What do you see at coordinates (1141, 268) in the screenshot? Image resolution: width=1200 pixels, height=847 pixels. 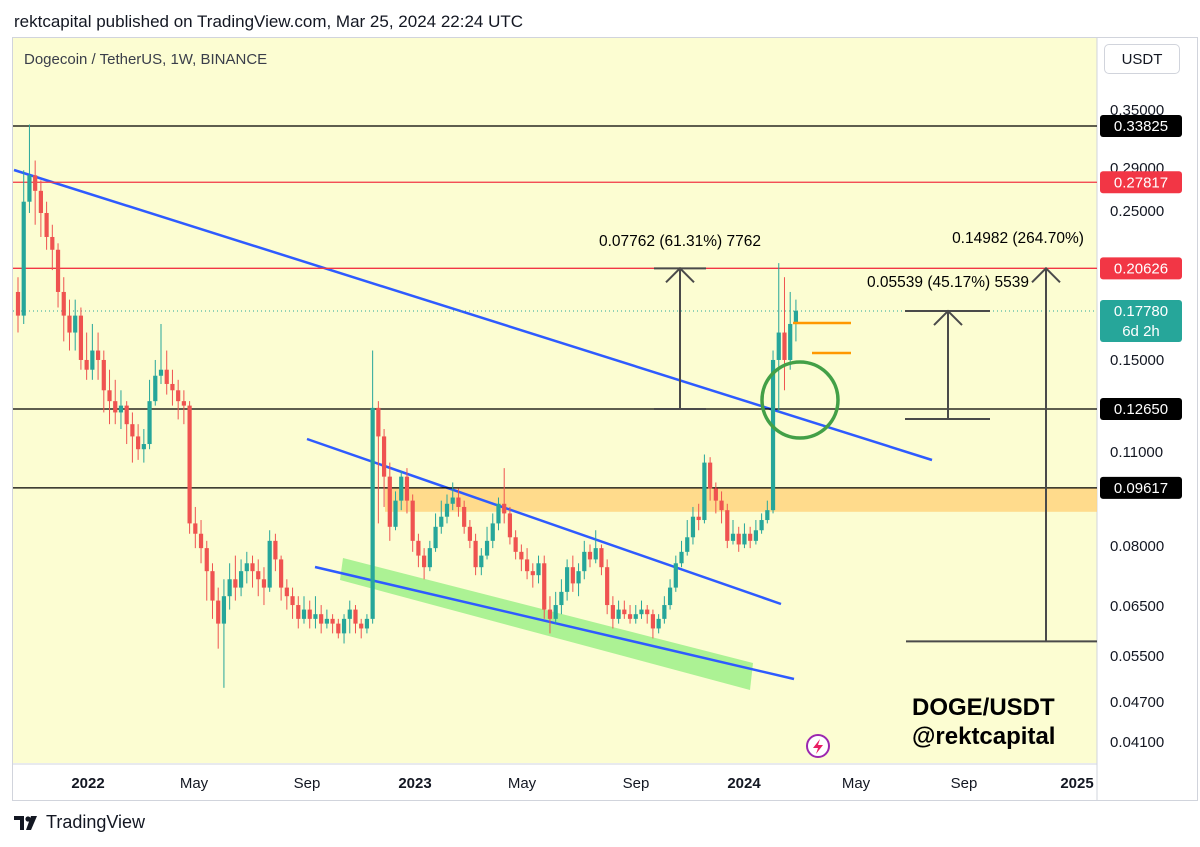 I see `level-badge-0.20626` at bounding box center [1141, 268].